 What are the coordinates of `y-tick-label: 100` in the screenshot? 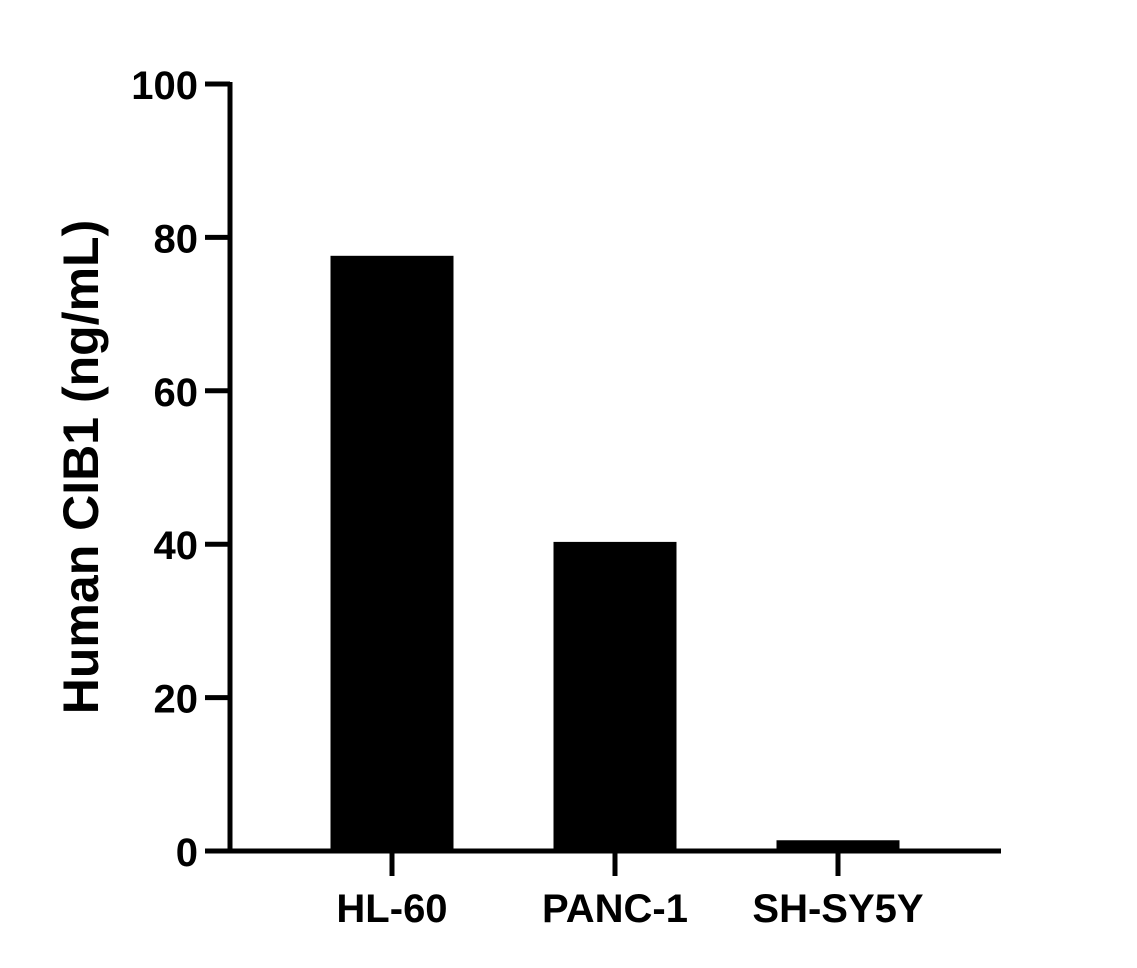 It's located at (164, 86).